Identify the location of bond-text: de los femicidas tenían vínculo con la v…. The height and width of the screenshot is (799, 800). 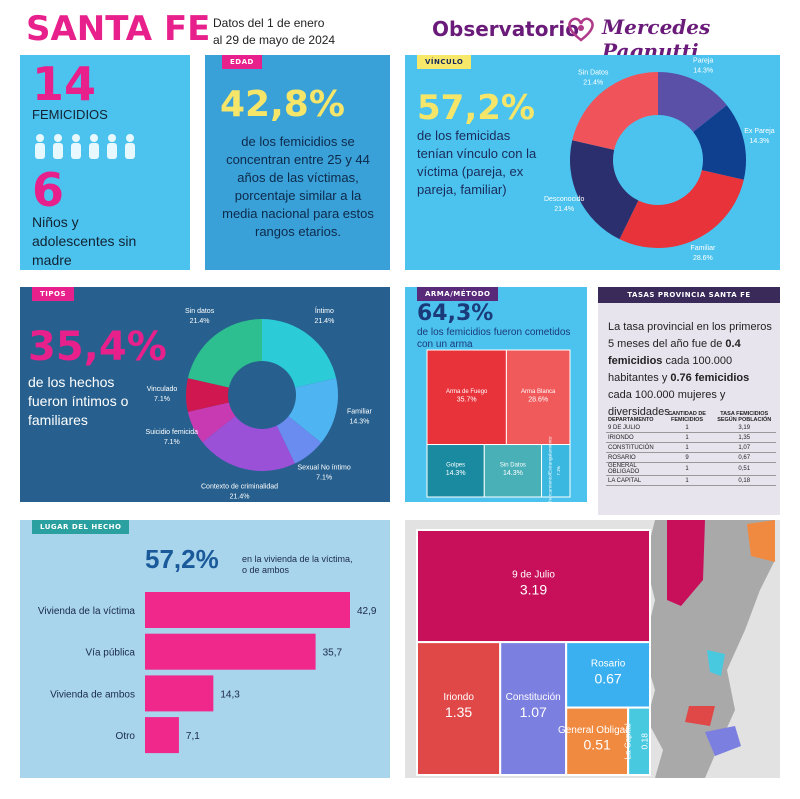
(477, 162).